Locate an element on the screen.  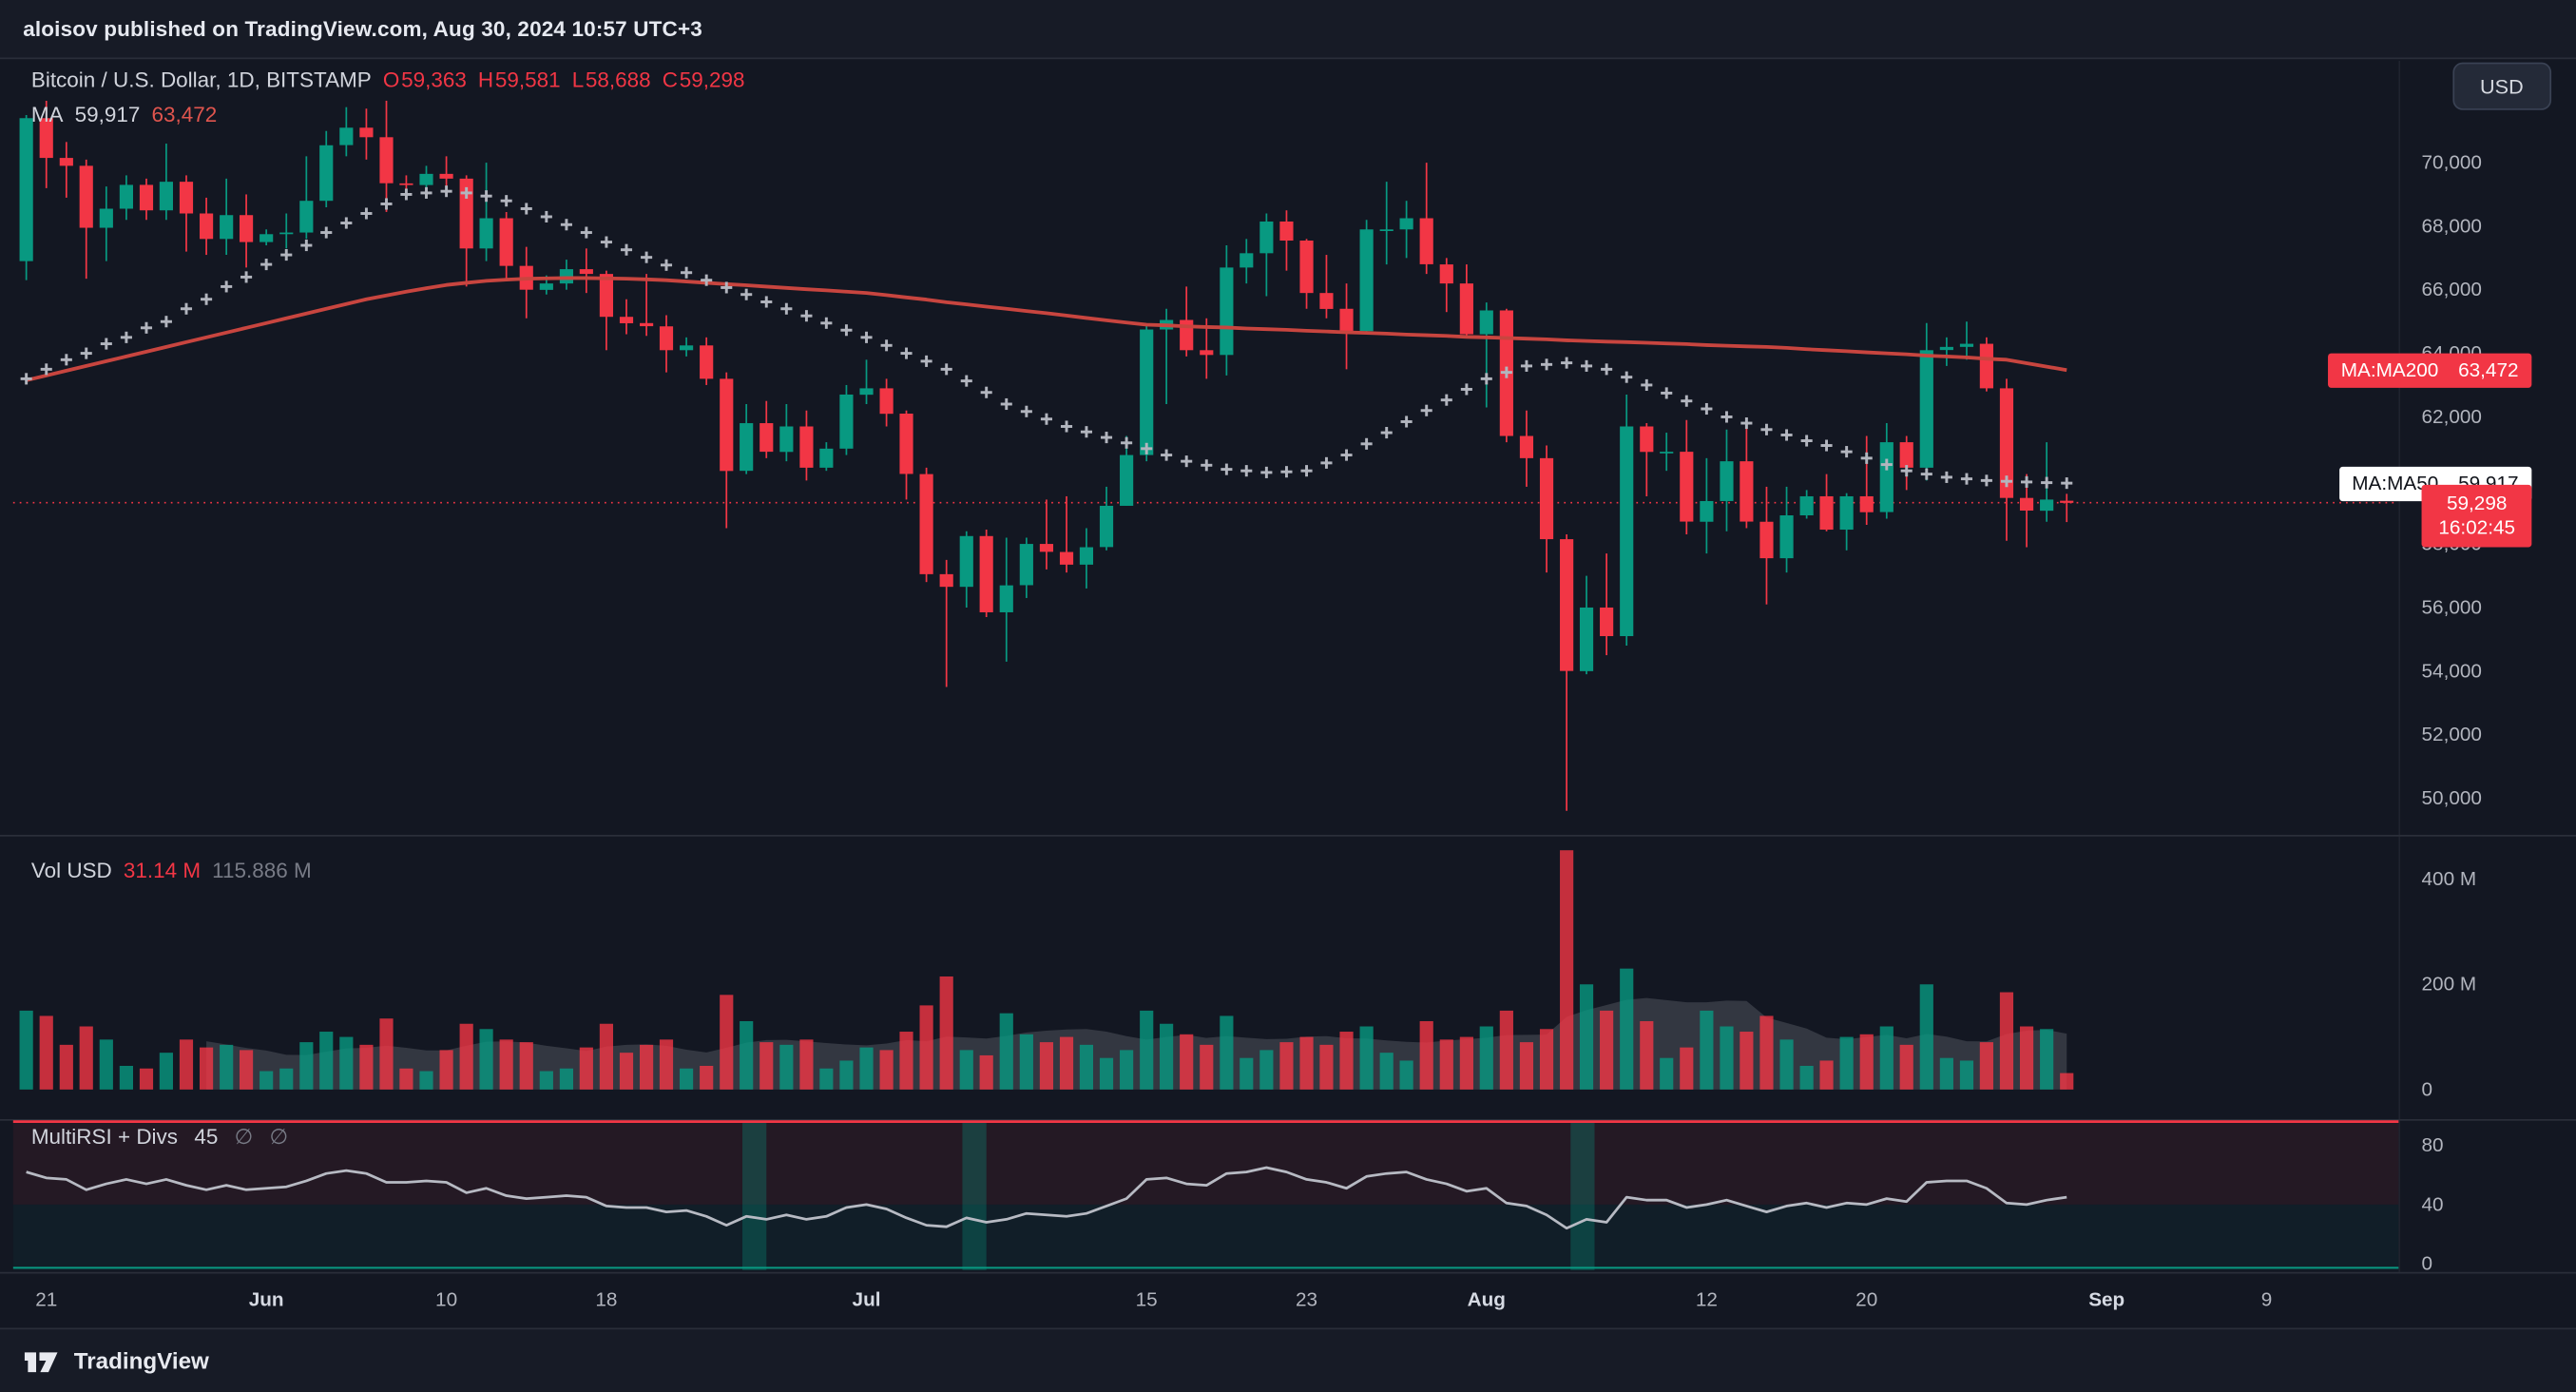
time-axis-label: 20 is located at coordinates (1866, 1300).